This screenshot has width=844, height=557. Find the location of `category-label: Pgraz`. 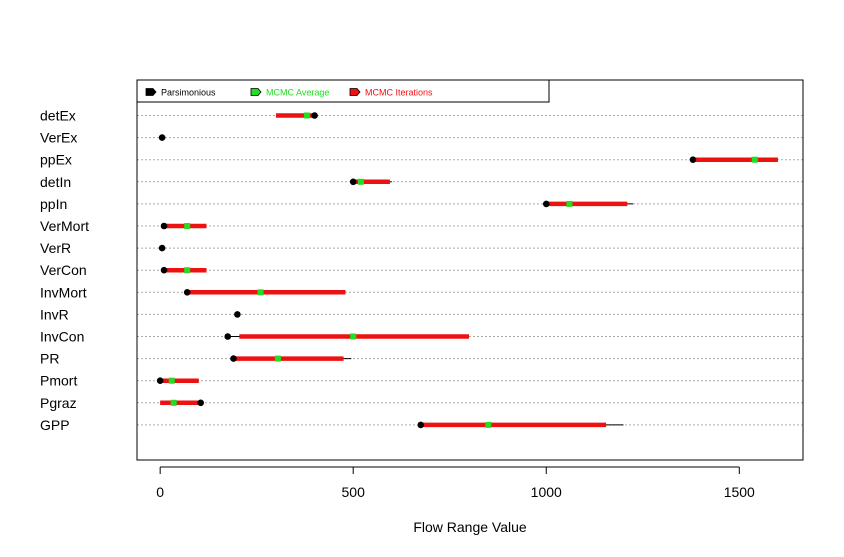

category-label: Pgraz is located at coordinates (58, 403).